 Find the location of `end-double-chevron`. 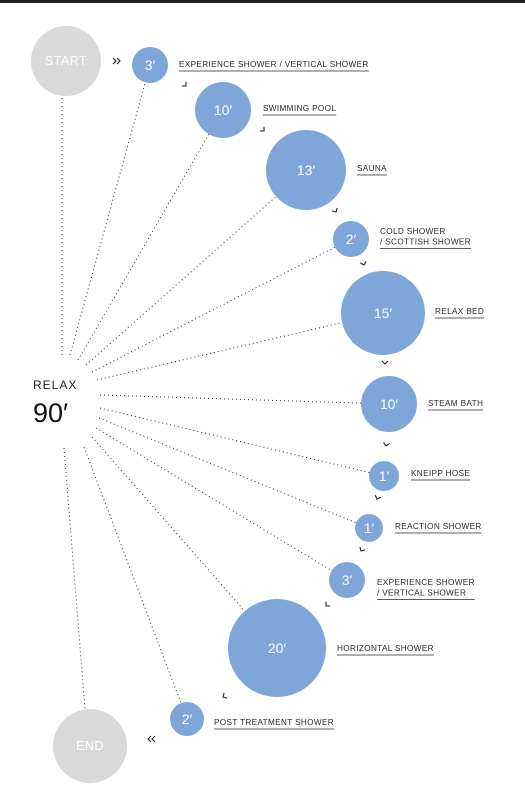

end-double-chevron is located at coordinates (151, 739).